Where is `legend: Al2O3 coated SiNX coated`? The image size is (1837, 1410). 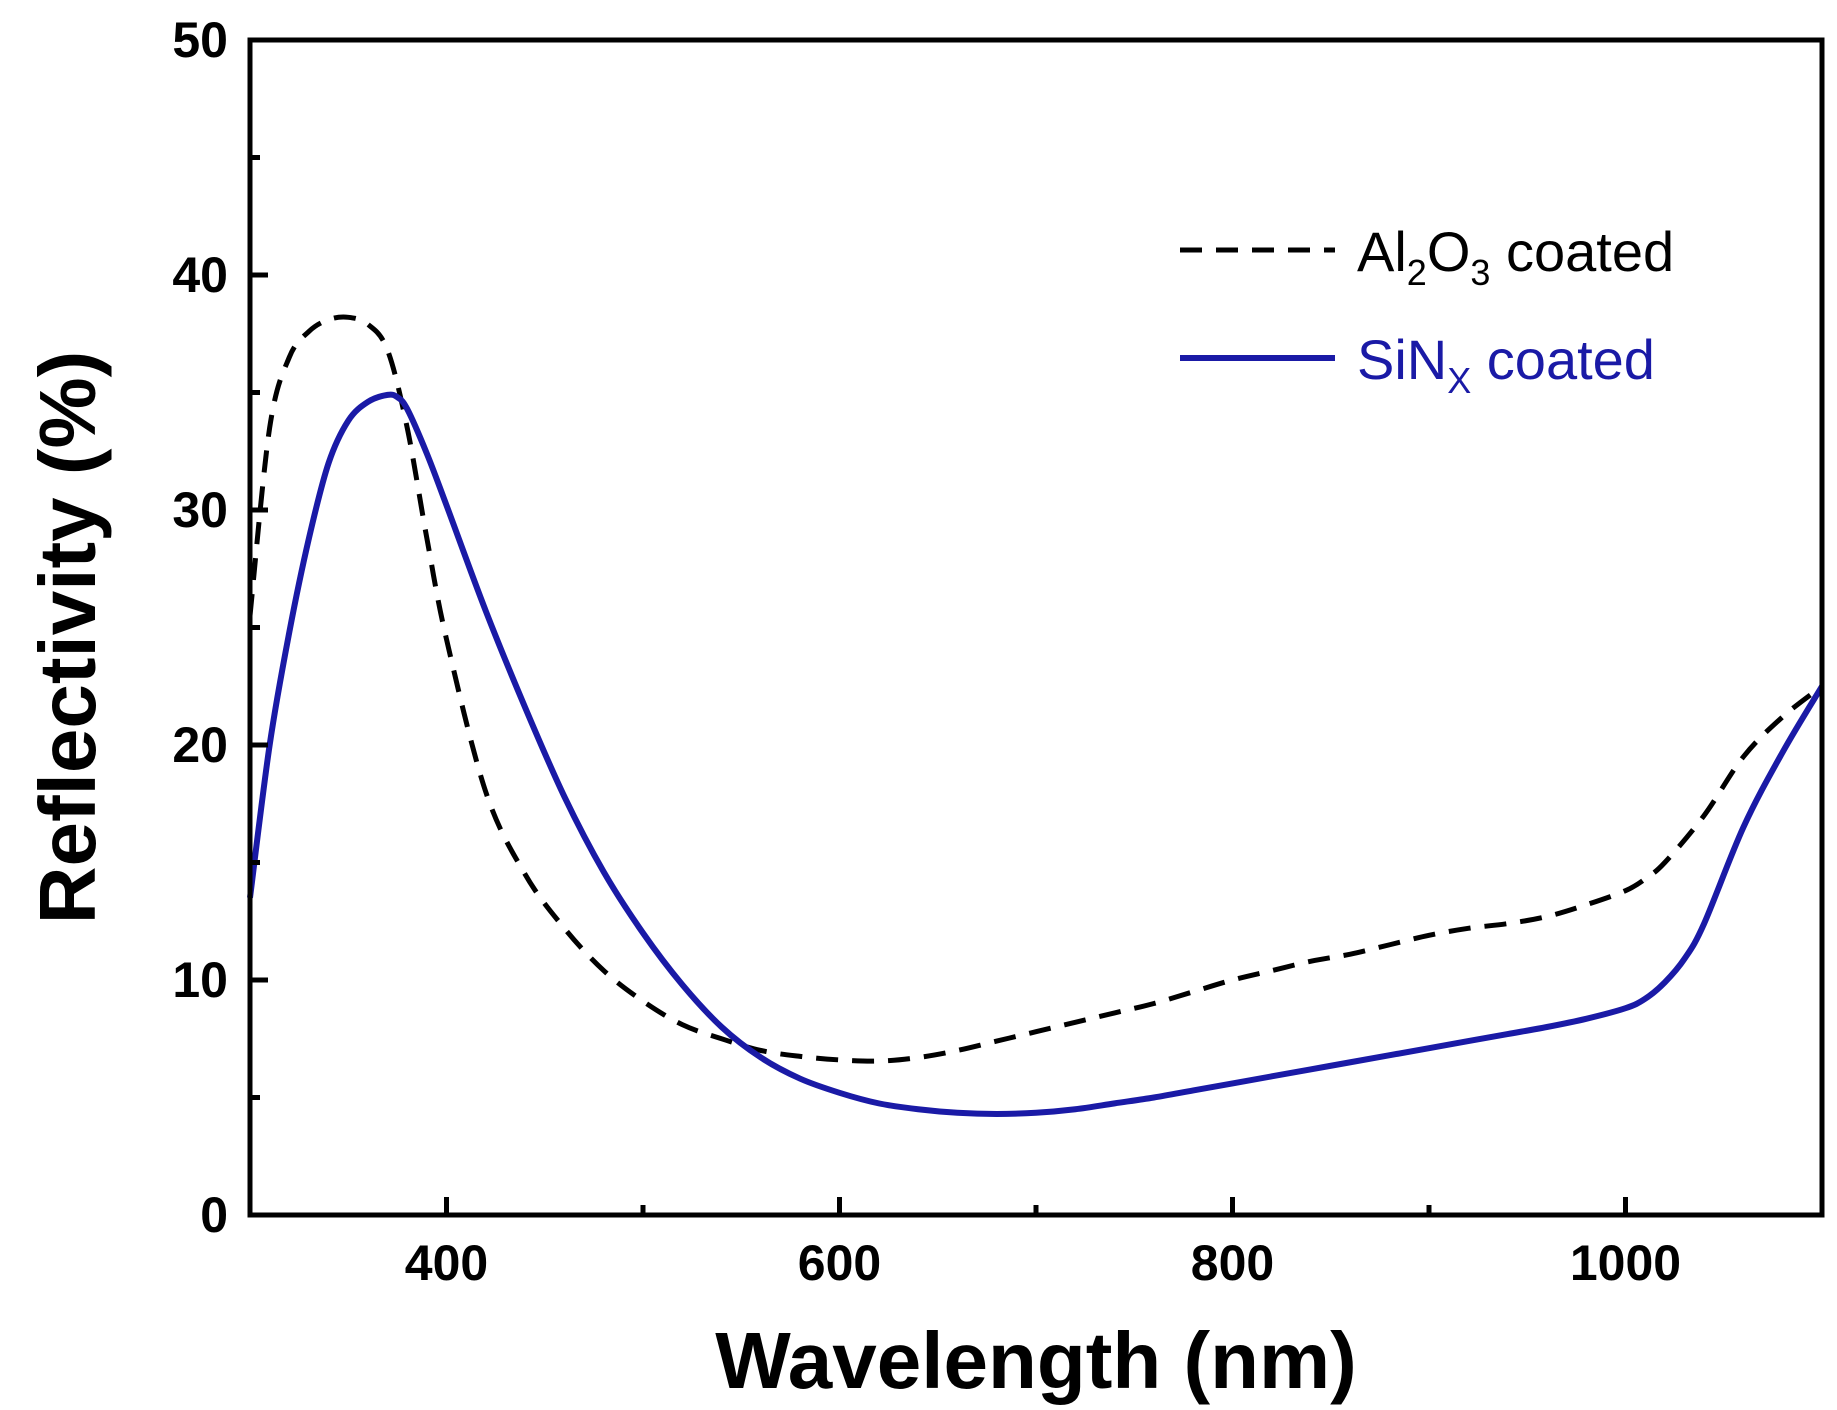 legend: Al2O3 coated SiNX coated is located at coordinates (1427, 310).